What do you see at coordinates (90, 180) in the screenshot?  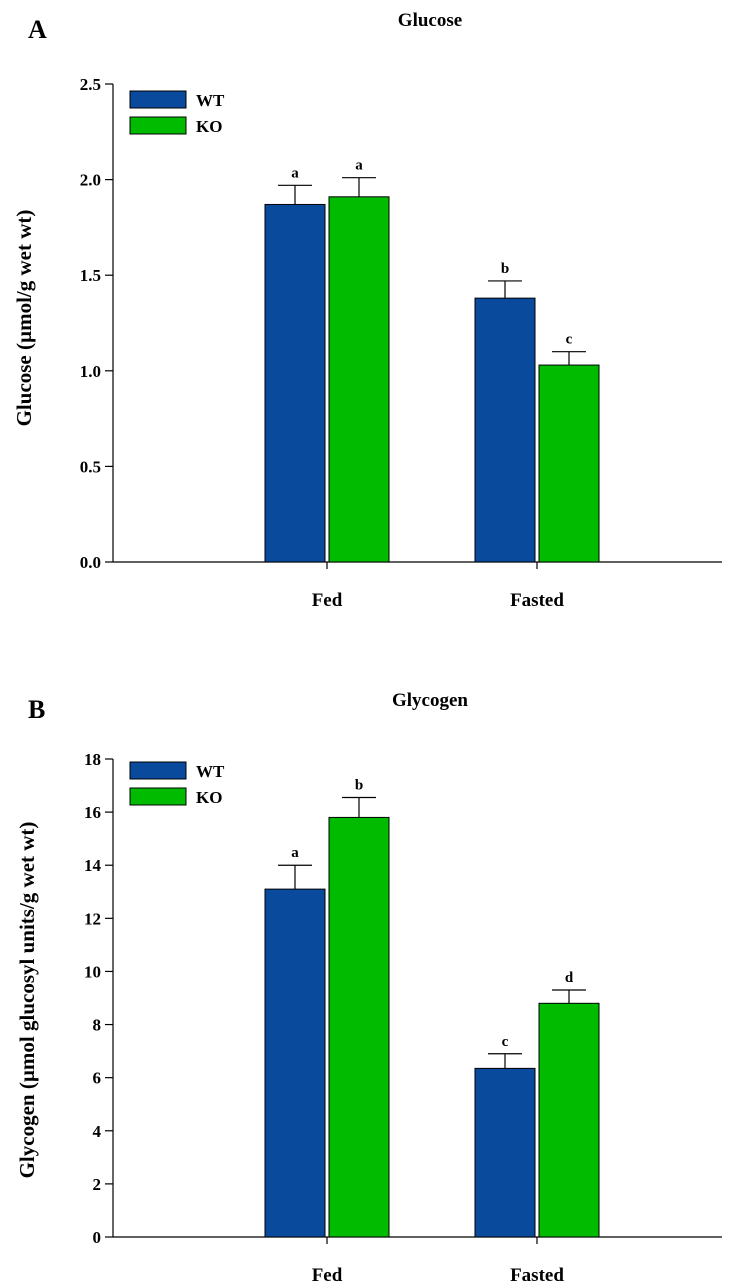 I see `y-tick-label: 2.0` at bounding box center [90, 180].